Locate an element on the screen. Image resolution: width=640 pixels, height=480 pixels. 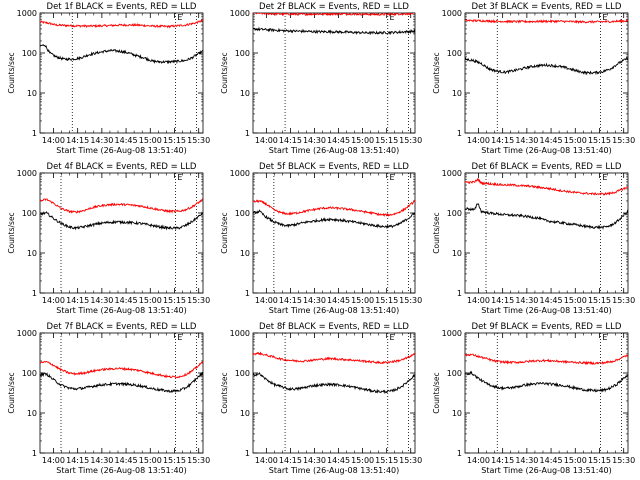
panel-title: Det 7f BLACK = Events, RED = LLD is located at coordinates (122, 327).